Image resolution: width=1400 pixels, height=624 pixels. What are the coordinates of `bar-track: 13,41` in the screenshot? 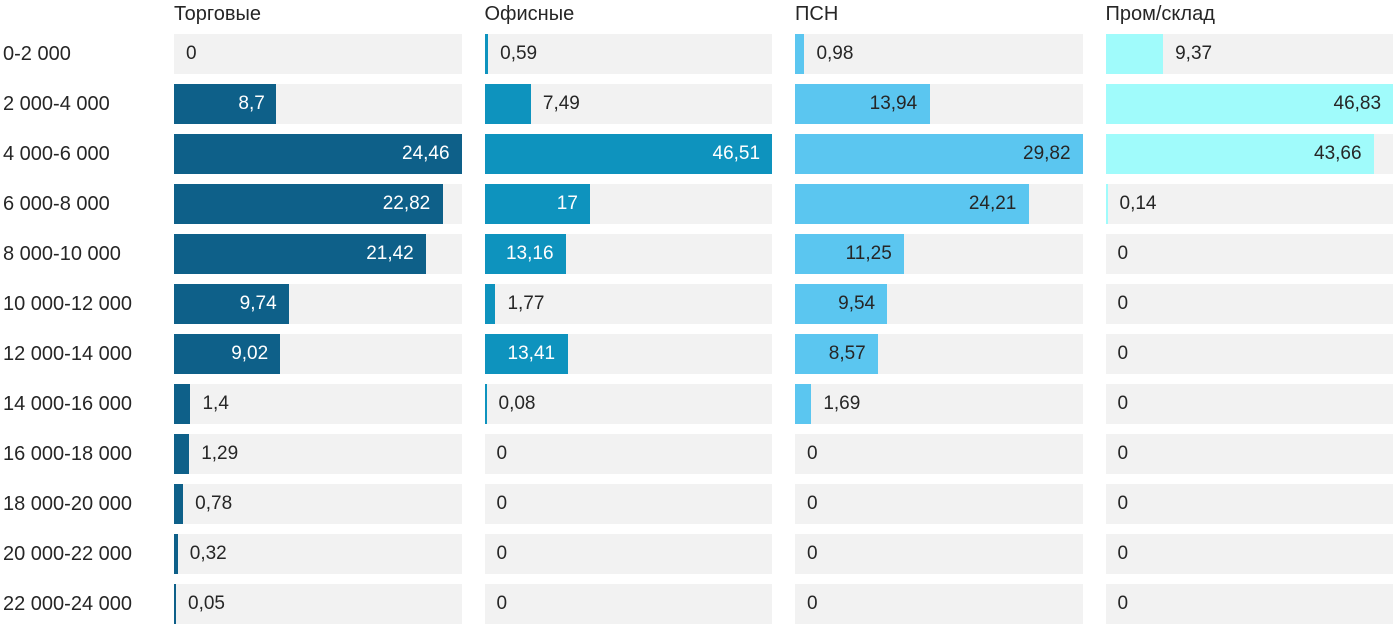 It's located at (628, 354).